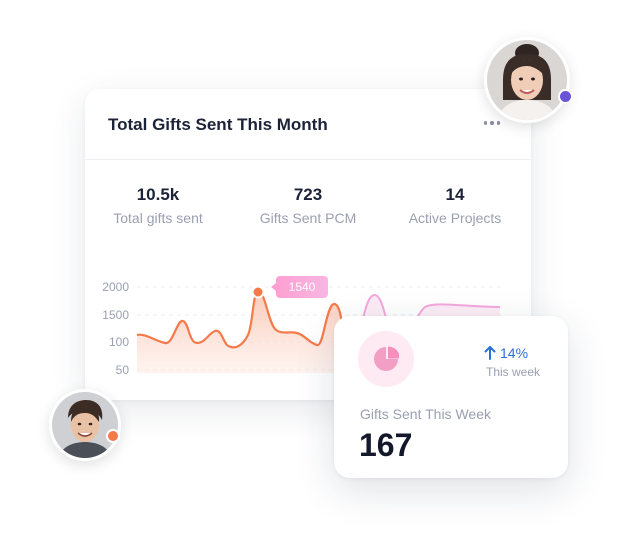 The height and width of the screenshot is (548, 632). I want to click on avatar-man-wrapper, so click(89, 425).